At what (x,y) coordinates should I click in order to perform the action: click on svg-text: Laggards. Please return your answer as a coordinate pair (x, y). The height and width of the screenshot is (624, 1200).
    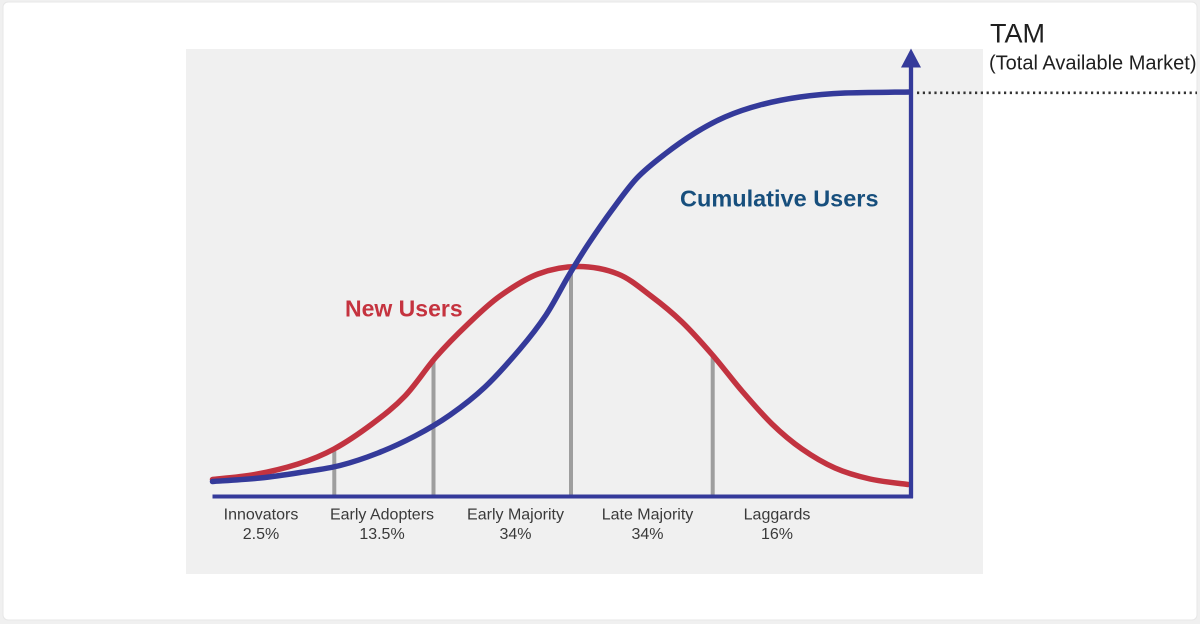
    Looking at the image, I should click on (777, 515).